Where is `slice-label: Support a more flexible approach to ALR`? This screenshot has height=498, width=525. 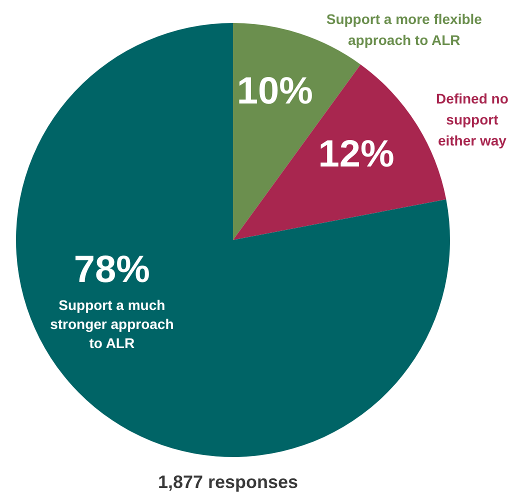
slice-label: Support a more flexible approach to ALR is located at coordinates (404, 29).